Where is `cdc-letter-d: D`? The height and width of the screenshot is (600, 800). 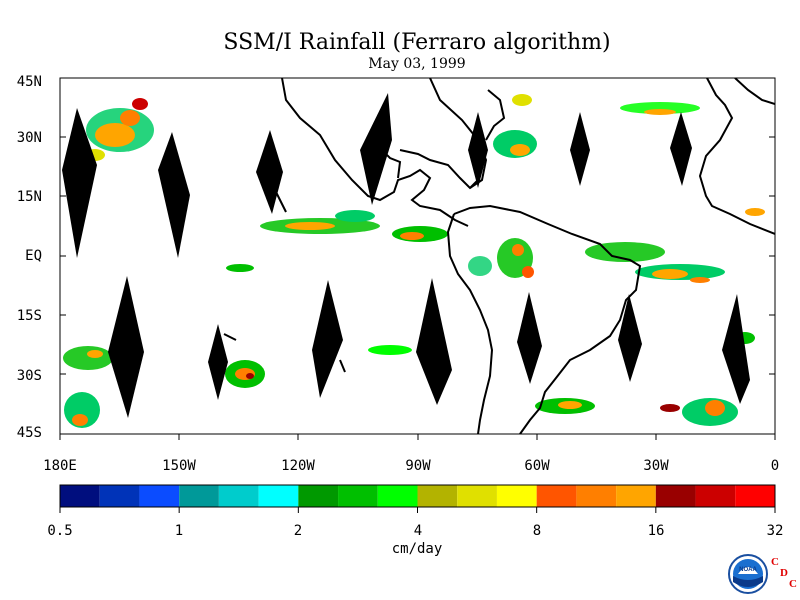
cdc-letter-d: D is located at coordinates (784, 573).